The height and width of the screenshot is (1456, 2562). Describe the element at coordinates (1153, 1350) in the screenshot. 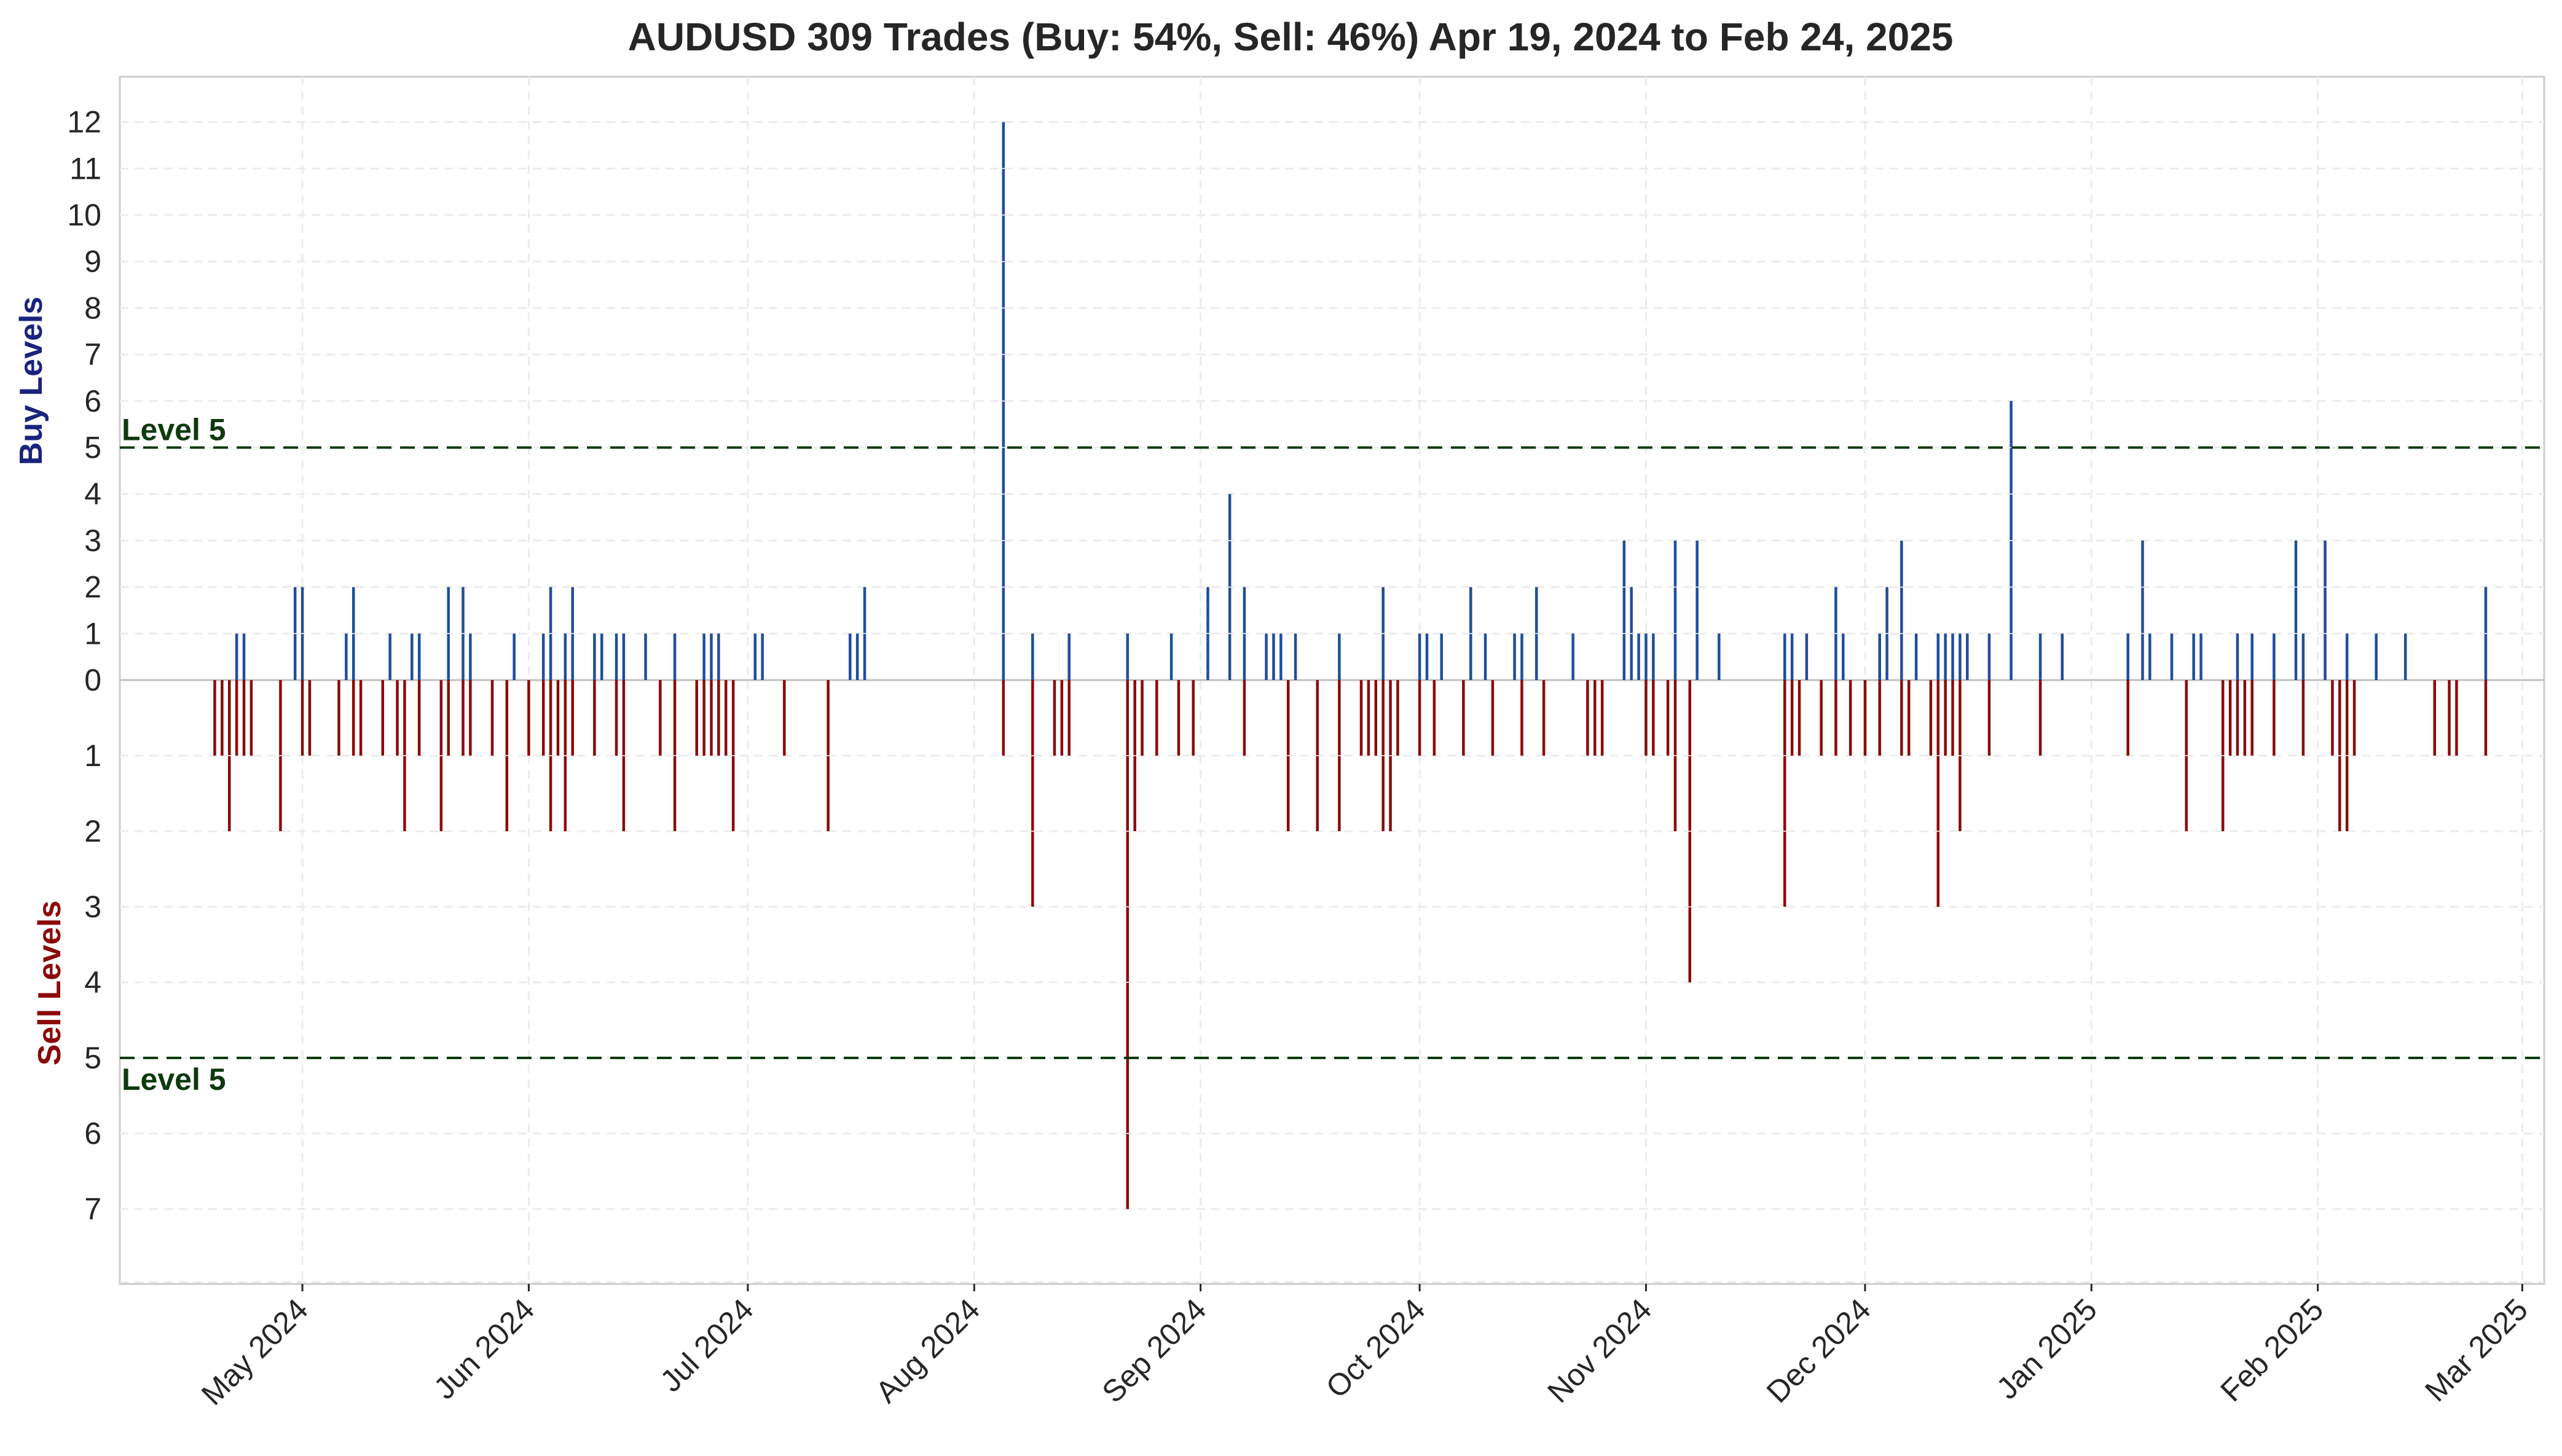

I see `x-tick-label: Sep 2024` at that location.